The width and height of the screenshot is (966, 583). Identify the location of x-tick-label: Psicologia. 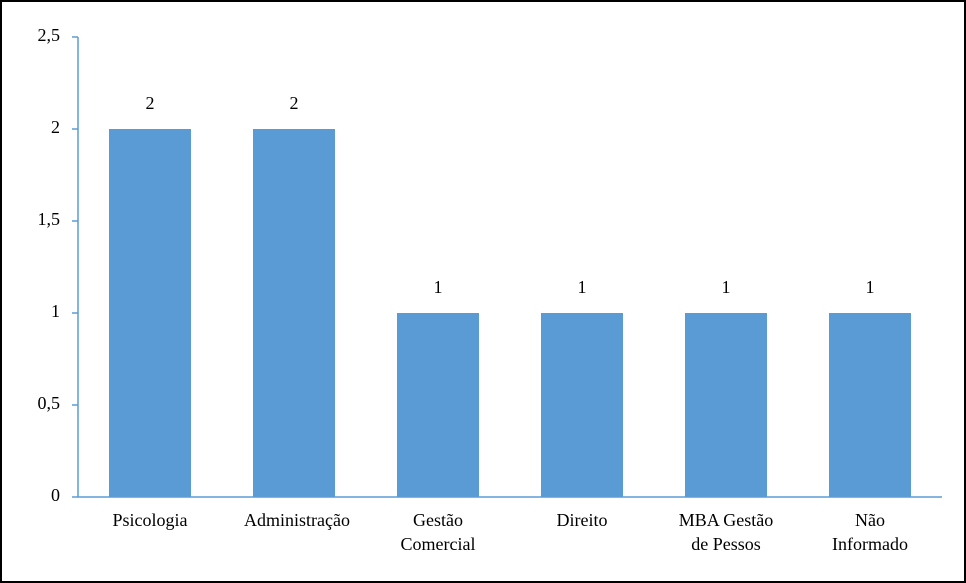
(150, 520).